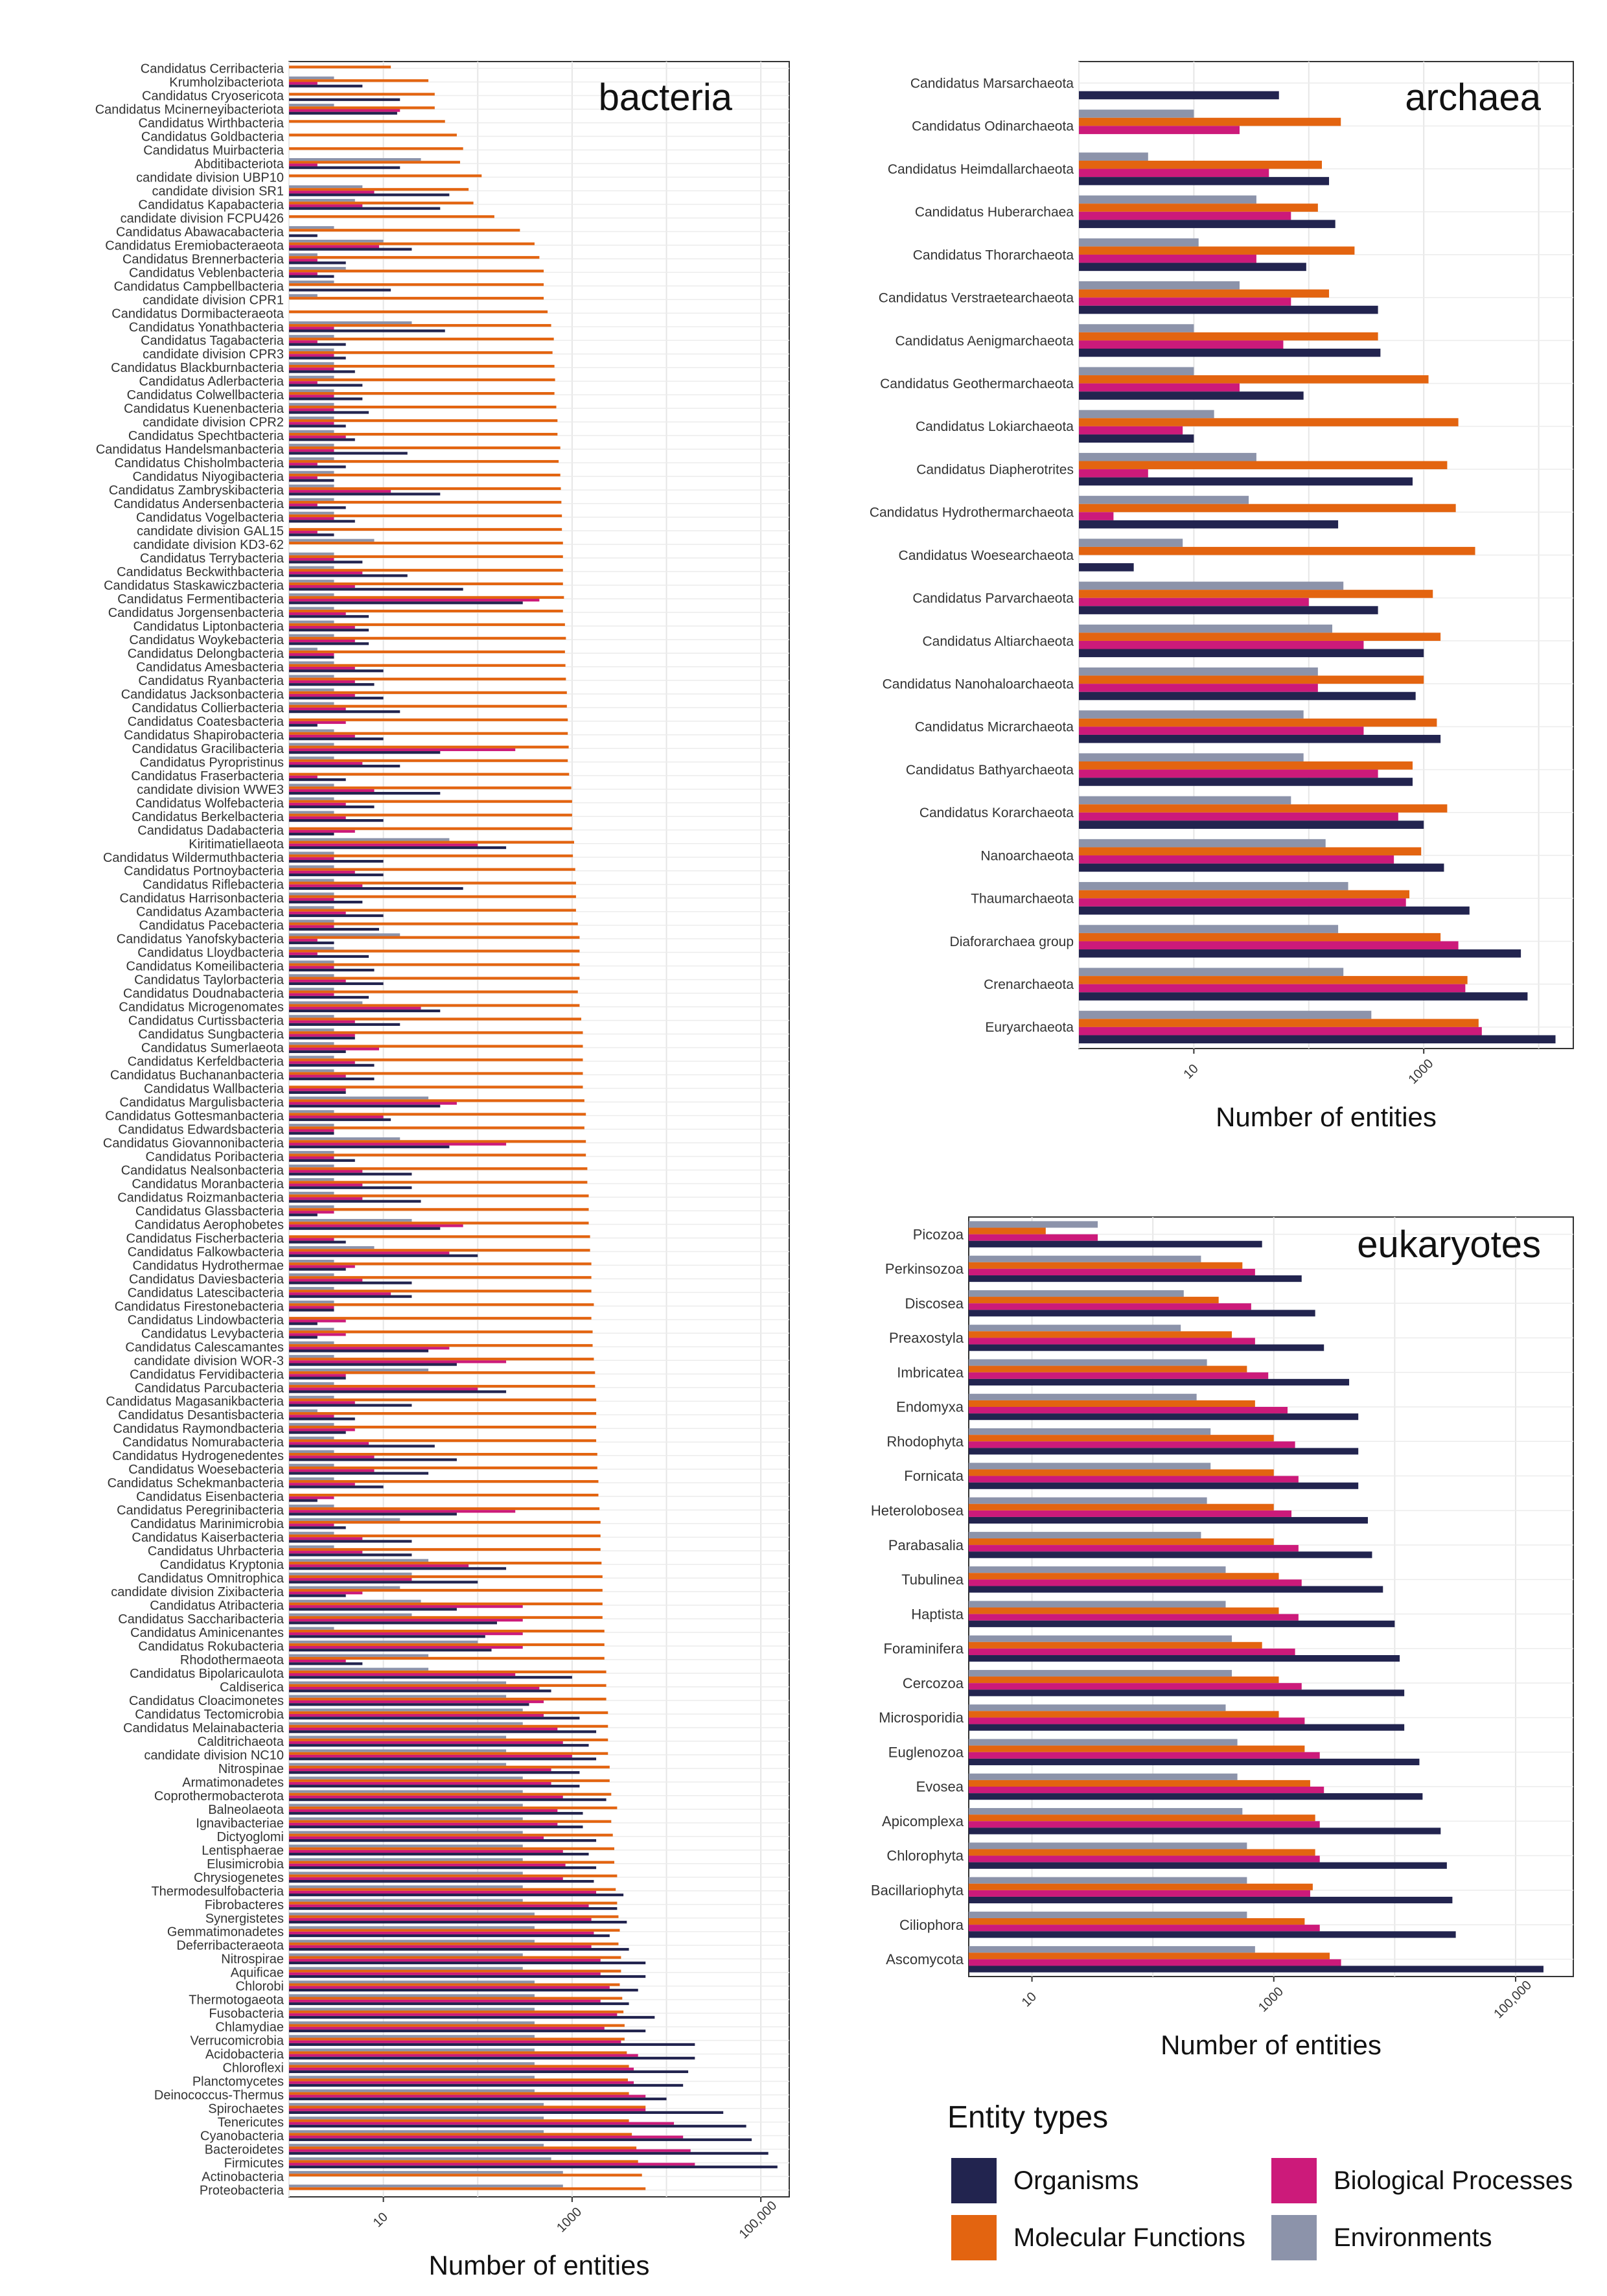 The height and width of the screenshot is (2296, 1607). Describe the element at coordinates (1085, 1534) in the screenshot. I see `bar-environments-parabasalia` at that location.